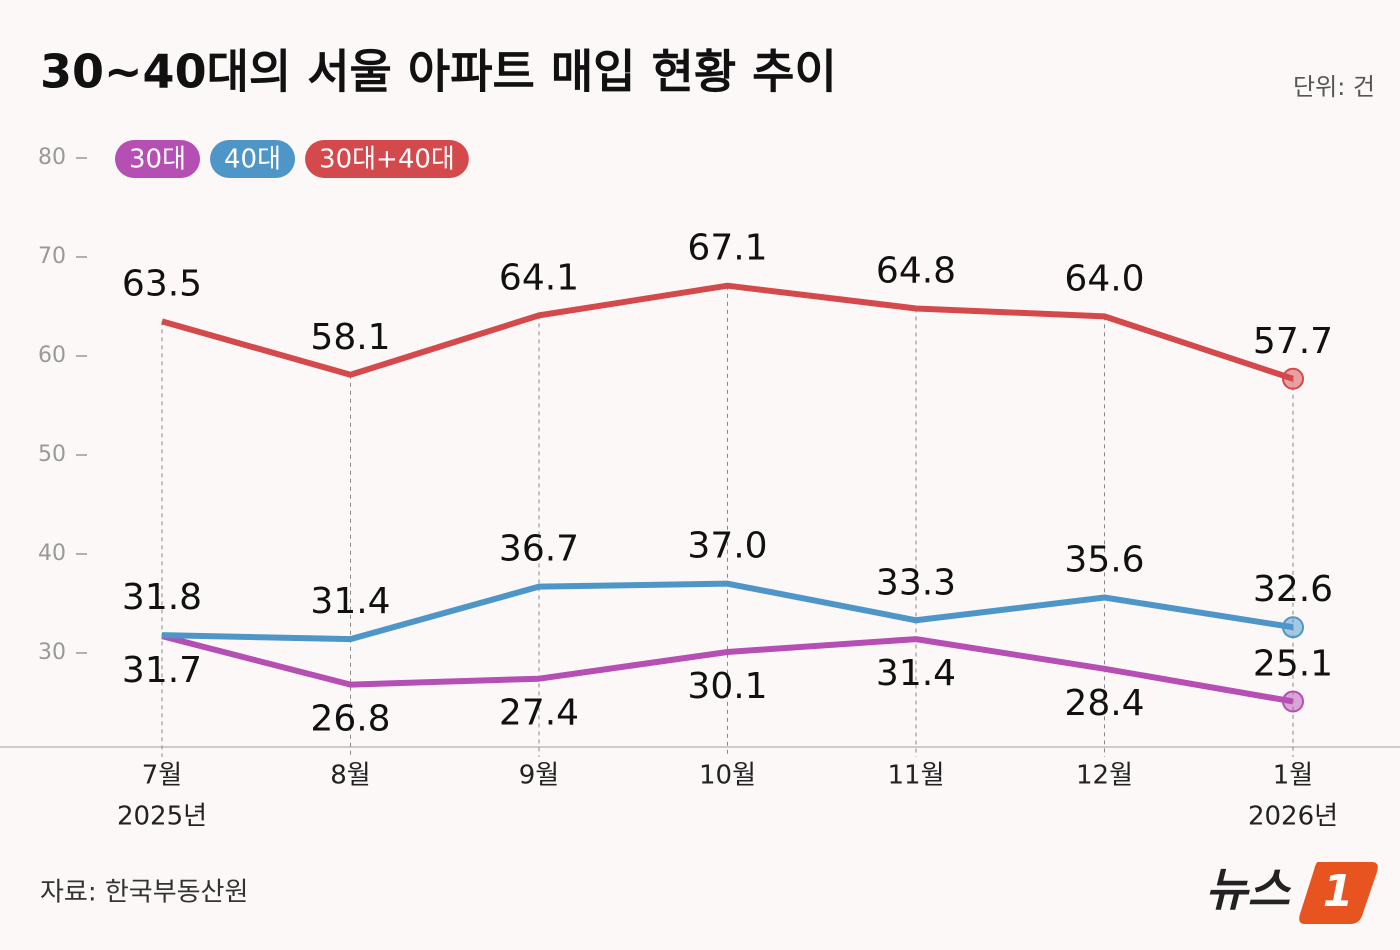  I want to click on x-tick-label: 10월, so click(727, 776).